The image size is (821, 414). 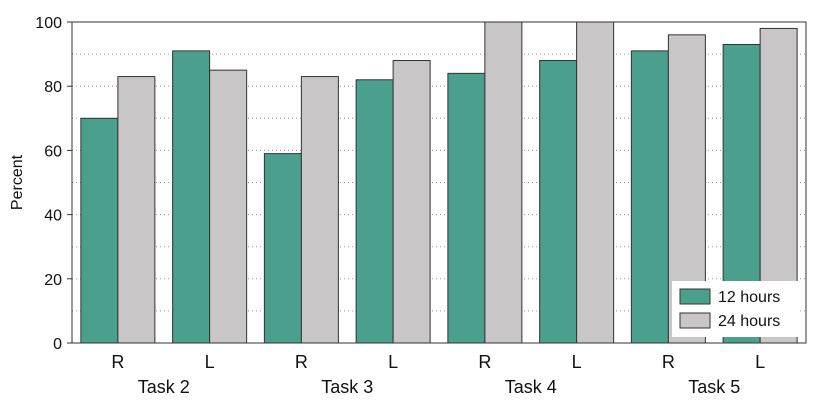 What do you see at coordinates (714, 387) in the screenshot?
I see `x-group-label: Task 5` at bounding box center [714, 387].